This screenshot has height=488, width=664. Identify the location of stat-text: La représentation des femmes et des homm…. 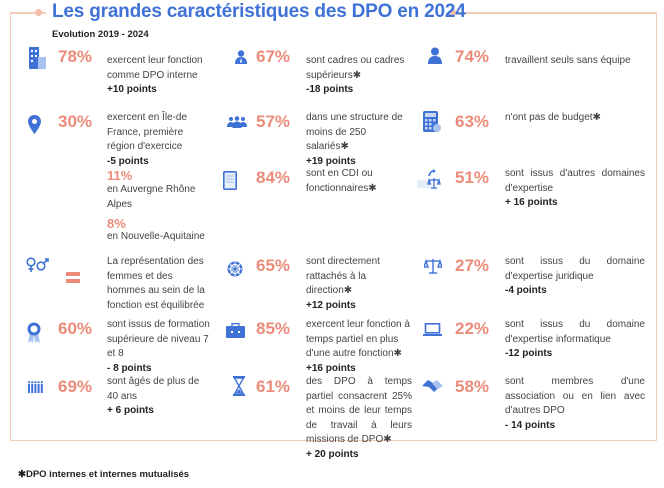
(159, 284).